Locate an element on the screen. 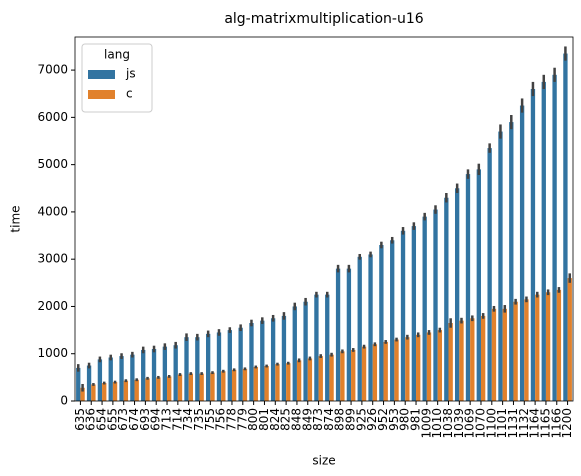  x-tick-label: 1069 is located at coordinates (470, 423).